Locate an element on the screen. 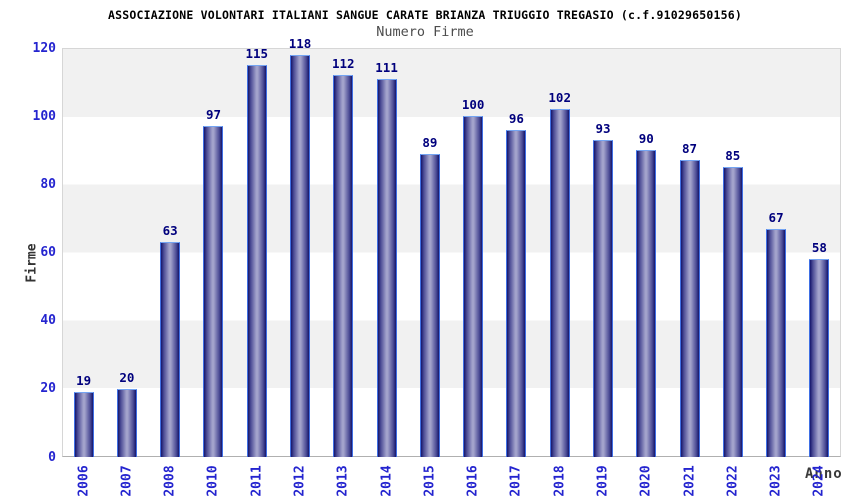 Image resolution: width=850 pixels, height=500 pixels. x-tick-label: 2023 is located at coordinates (776, 481).